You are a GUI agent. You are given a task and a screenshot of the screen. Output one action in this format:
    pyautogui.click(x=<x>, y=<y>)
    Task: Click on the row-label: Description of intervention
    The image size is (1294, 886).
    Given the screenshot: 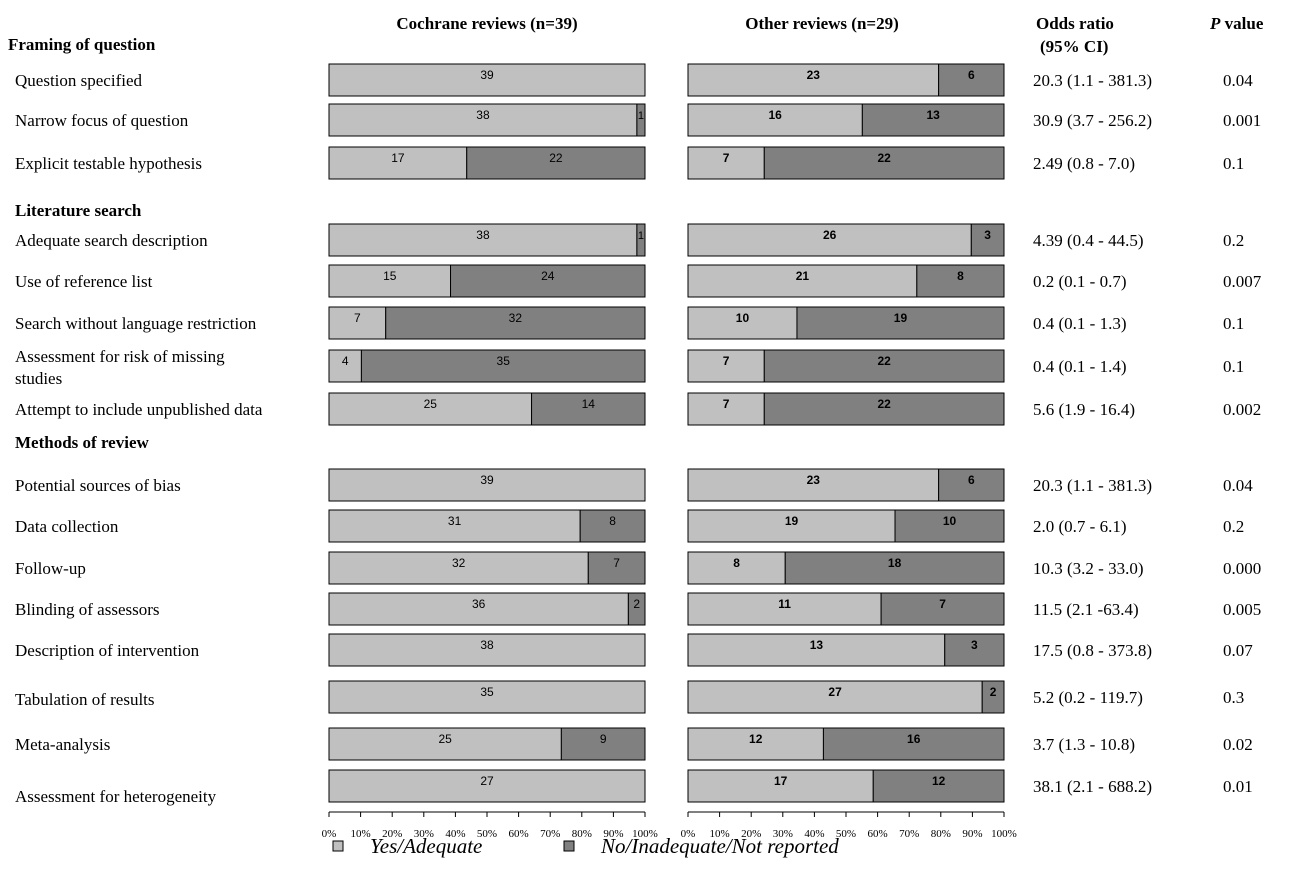 What is the action you would take?
    pyautogui.click(x=107, y=650)
    